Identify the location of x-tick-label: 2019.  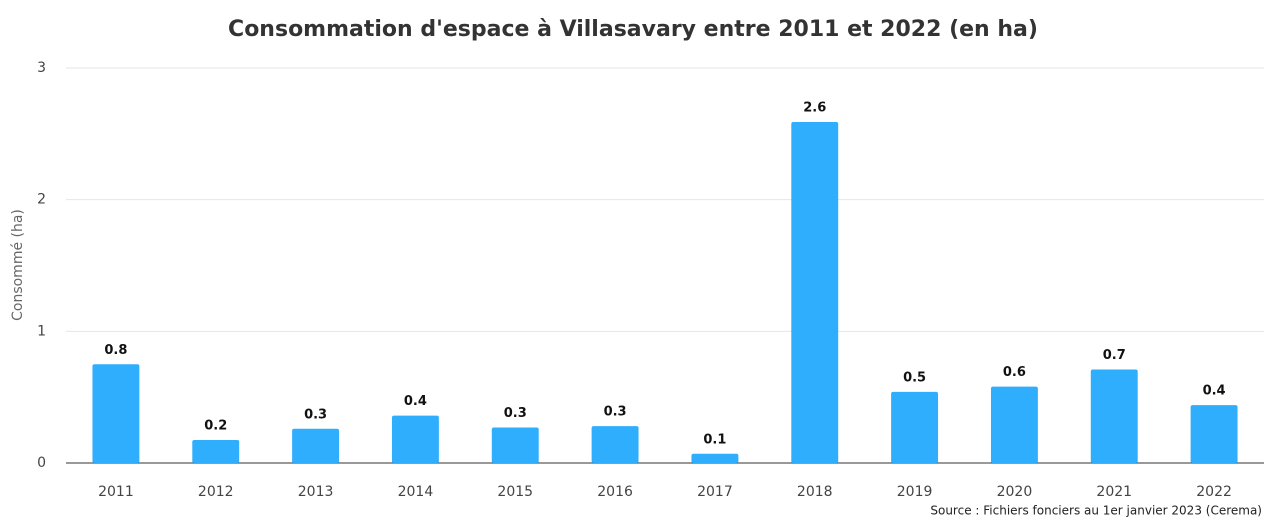
(915, 492).